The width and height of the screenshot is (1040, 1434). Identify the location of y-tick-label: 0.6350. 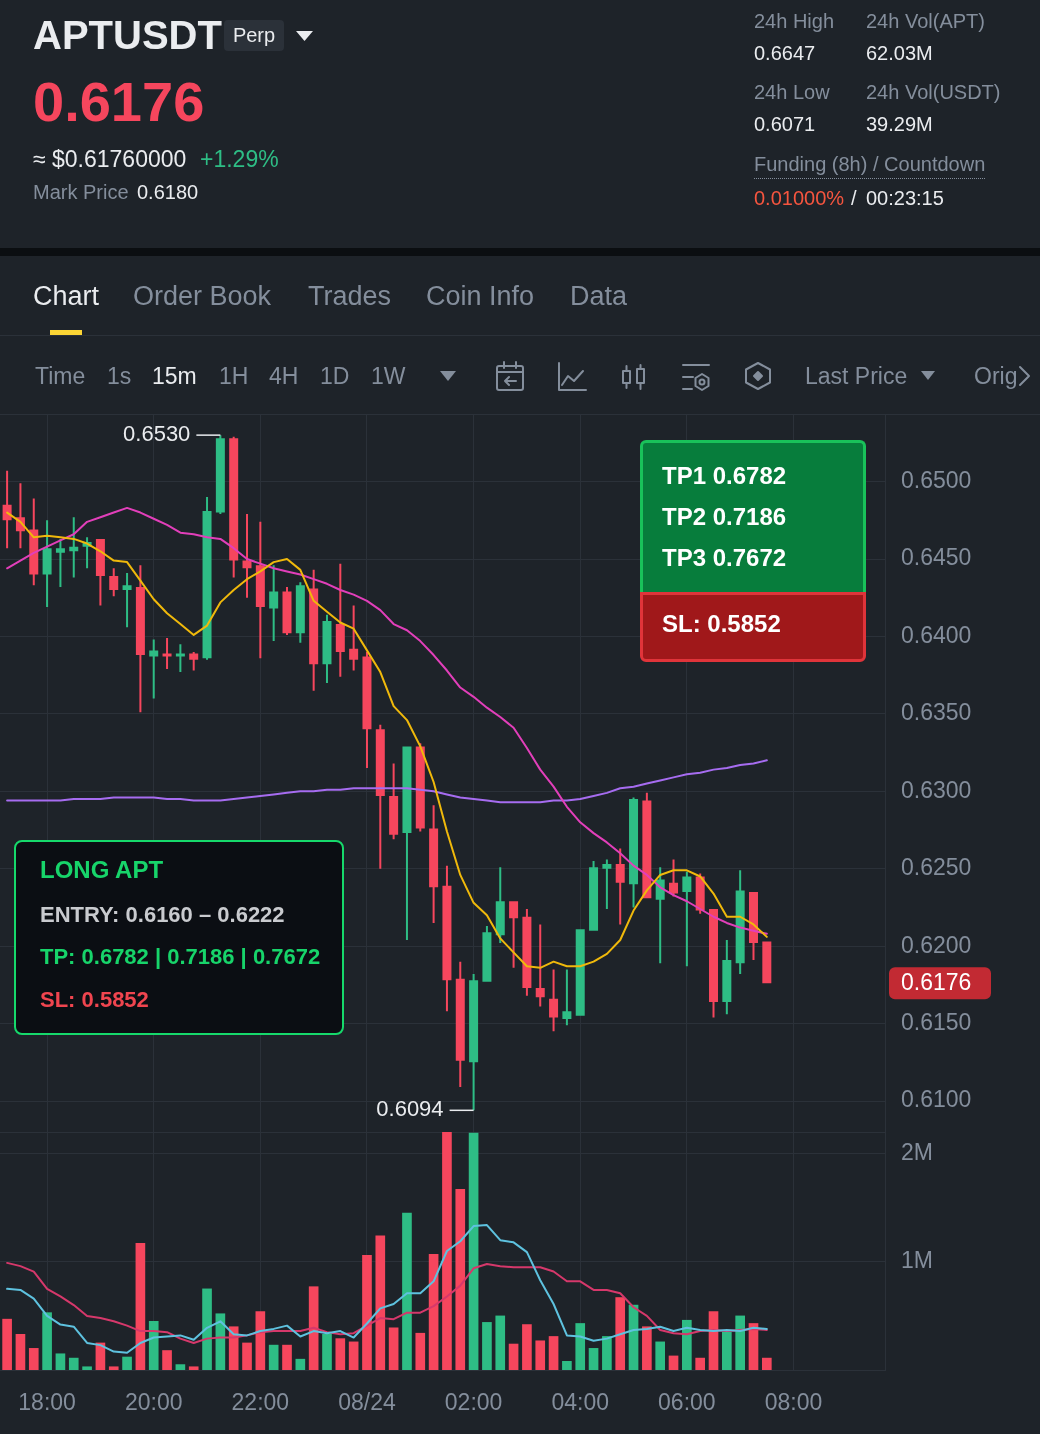
(936, 712).